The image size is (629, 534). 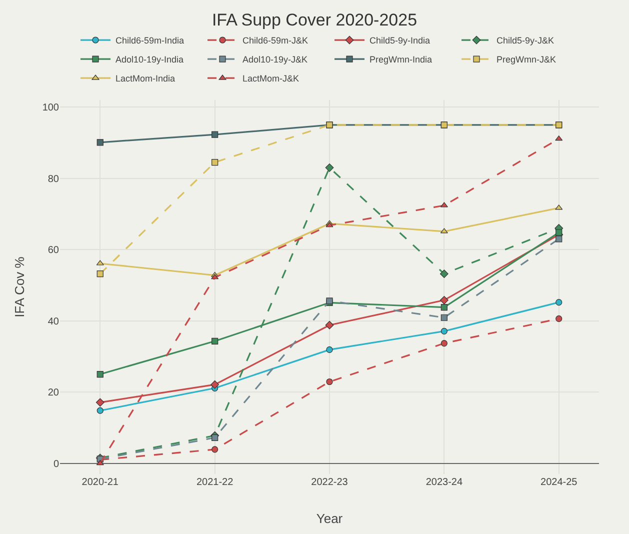 I want to click on x-axis-title: Year, so click(x=330, y=518).